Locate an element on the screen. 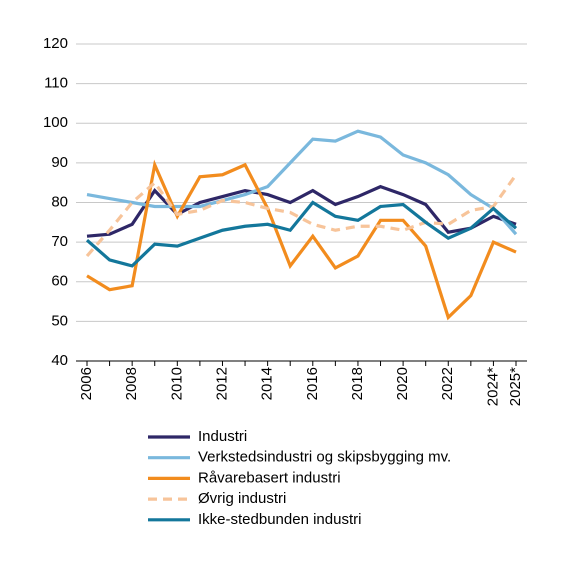  x-tick-label: 2016 is located at coordinates (312, 383).